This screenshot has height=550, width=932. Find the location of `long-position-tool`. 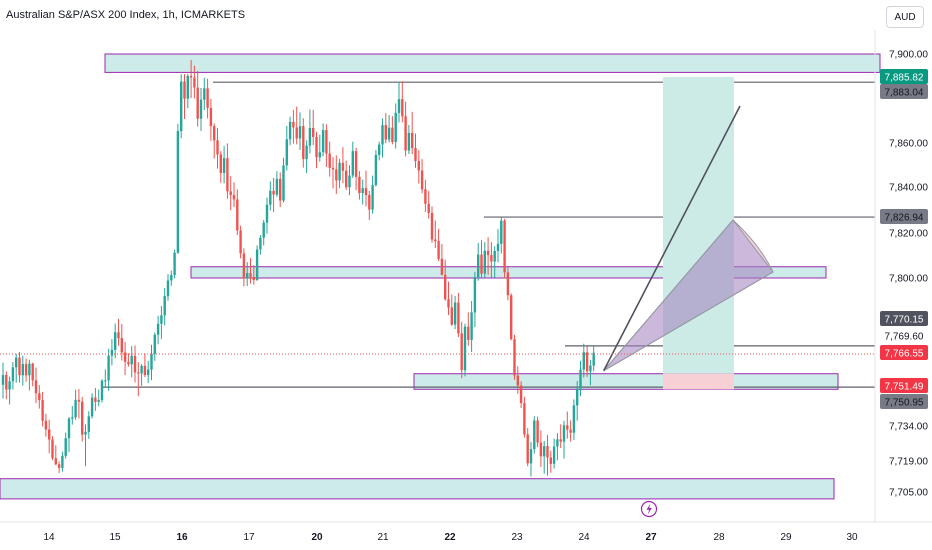

long-position-tool is located at coordinates (698, 233).